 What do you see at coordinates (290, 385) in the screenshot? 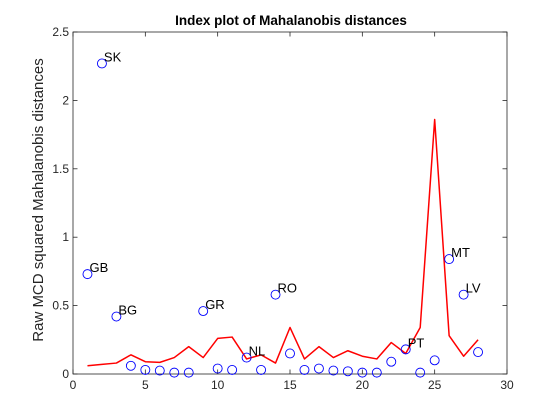
I see `x-tick-label: 15` at bounding box center [290, 385].